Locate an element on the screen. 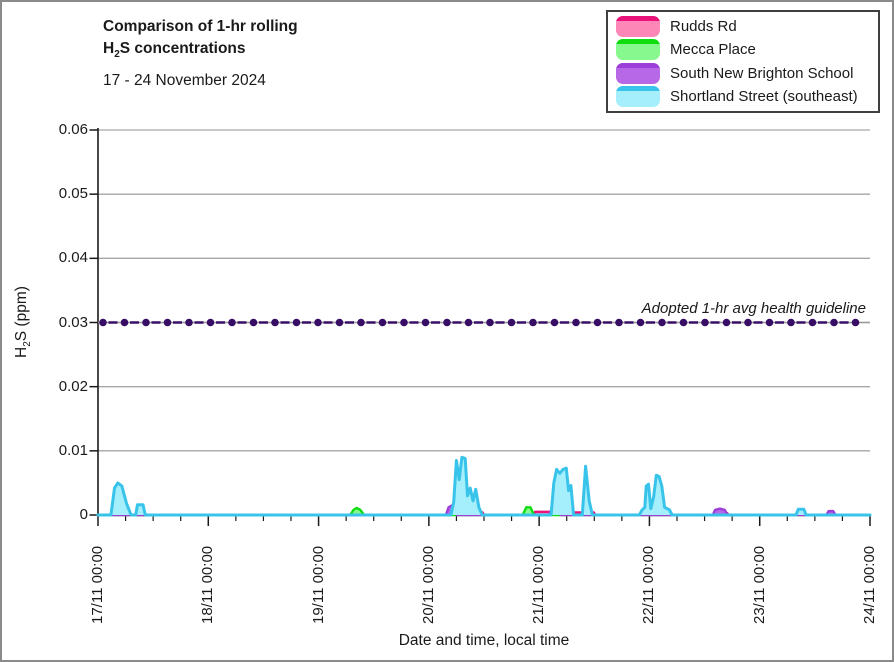 The image size is (894, 662). chart-title-line2: H2S concentrations is located at coordinates (174, 49).